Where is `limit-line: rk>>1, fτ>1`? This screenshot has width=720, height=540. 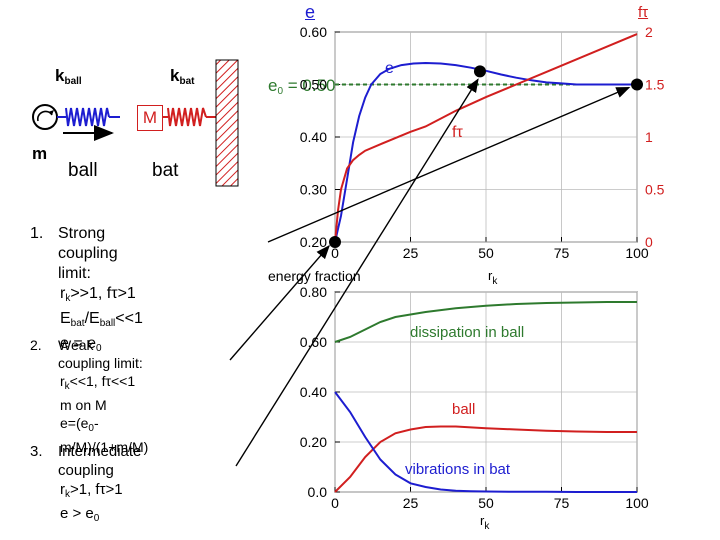 limit-line: rk>>1, fτ>1 is located at coordinates (98, 294).